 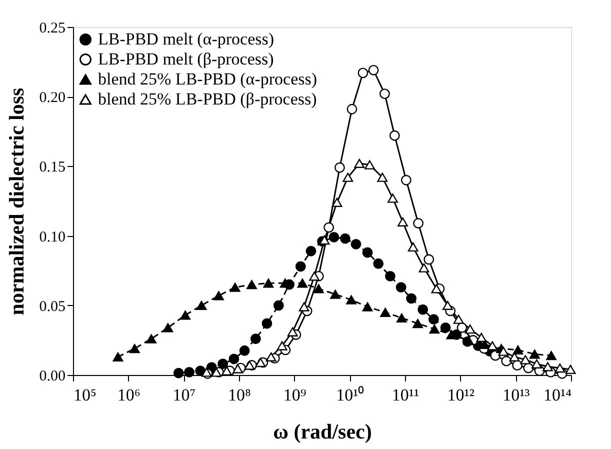 What do you see at coordinates (186, 39) in the screenshot?
I see `legend-label: LB-PBD melt (α-process)` at bounding box center [186, 39].